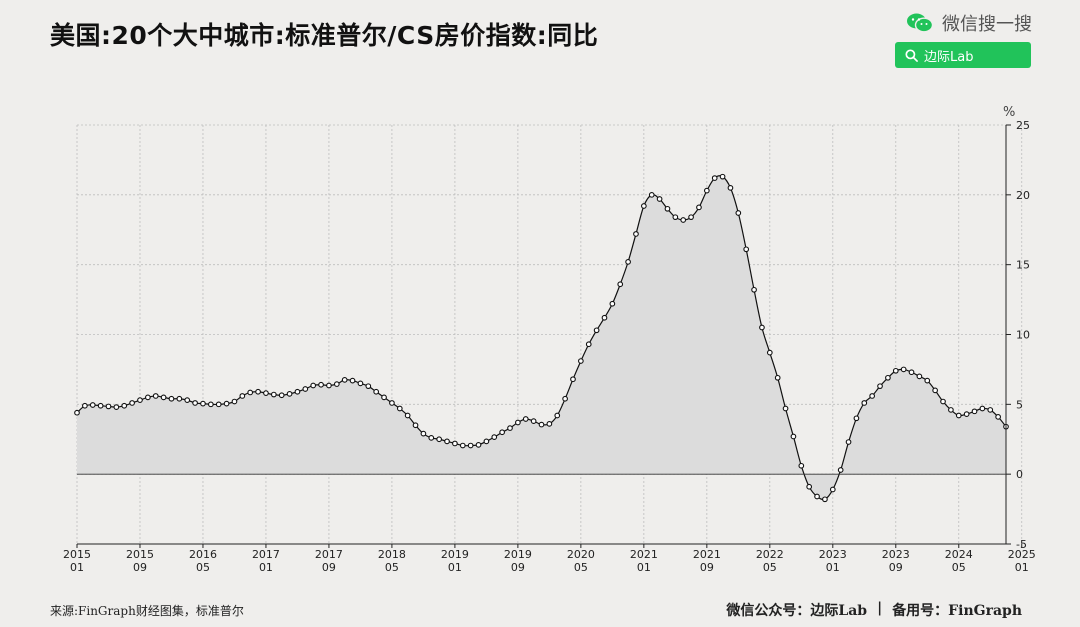  Describe the element at coordinates (329, 554) in the screenshot. I see `x-tick-year: 2017` at that location.